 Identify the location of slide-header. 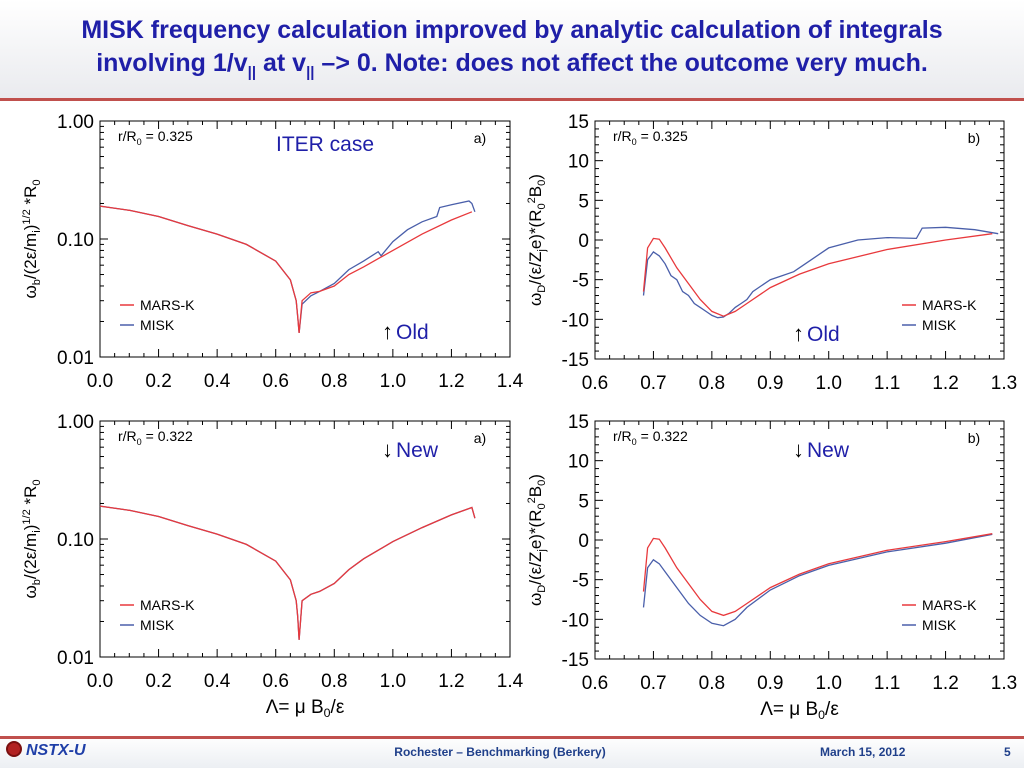
(512, 50).